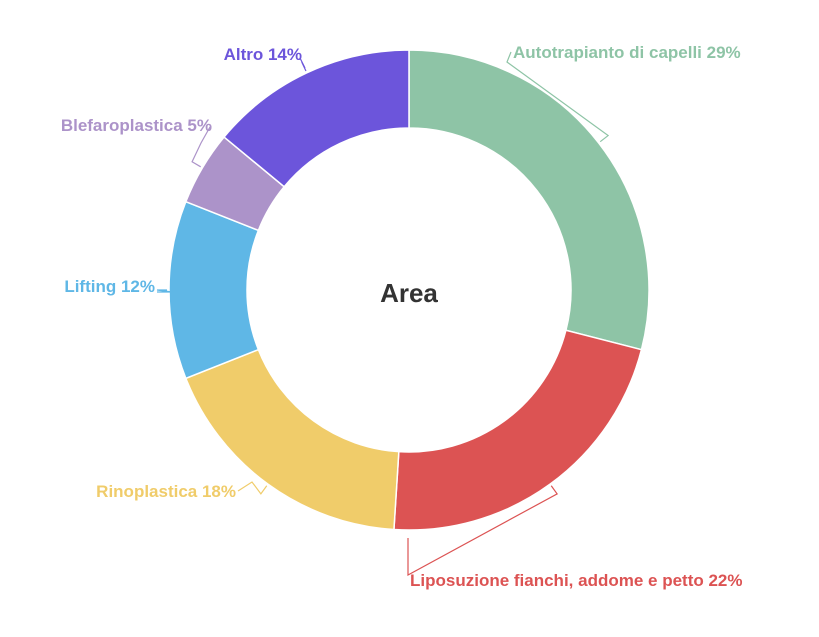 This screenshot has width=819, height=637. Describe the element at coordinates (136, 125) in the screenshot. I see `data-label-blefaroplastica: Blefaroplastica 5%` at that location.